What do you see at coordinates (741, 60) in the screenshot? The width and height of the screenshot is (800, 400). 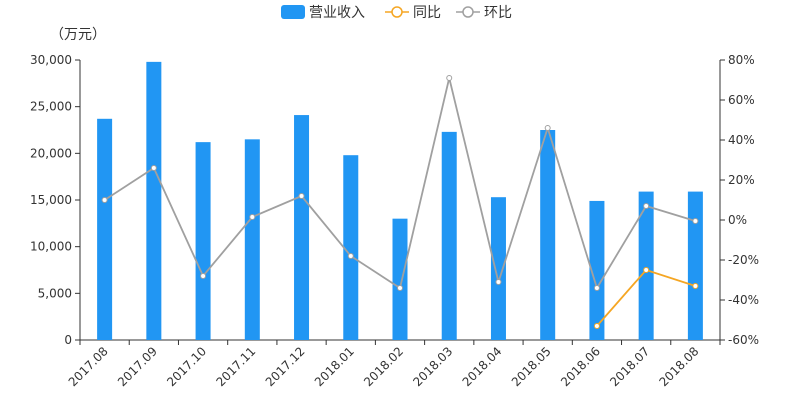 I see `right-tick-label: 80%` at bounding box center [741, 60].